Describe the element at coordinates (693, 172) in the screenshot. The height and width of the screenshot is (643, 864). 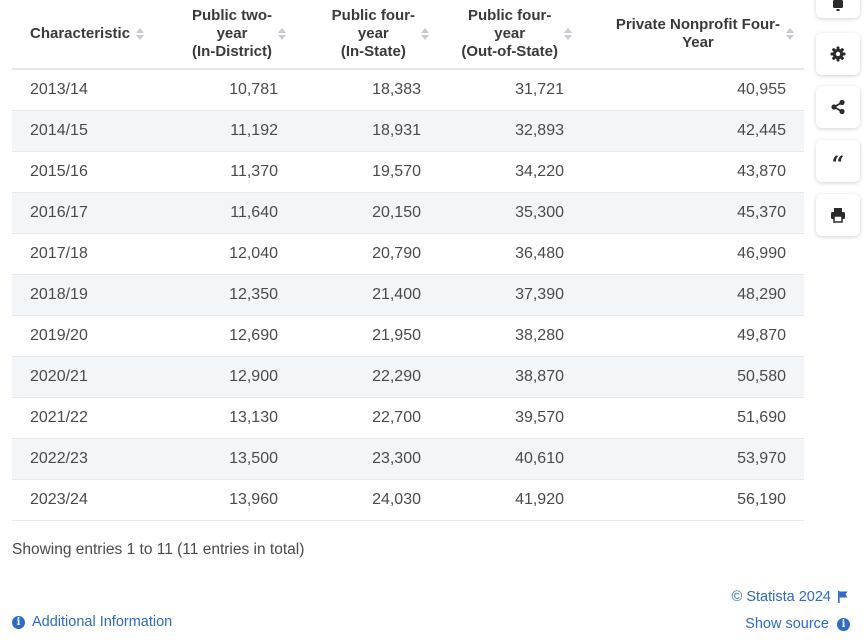
I see `cell-private-nonprofit-four-year: 43,870` at that location.